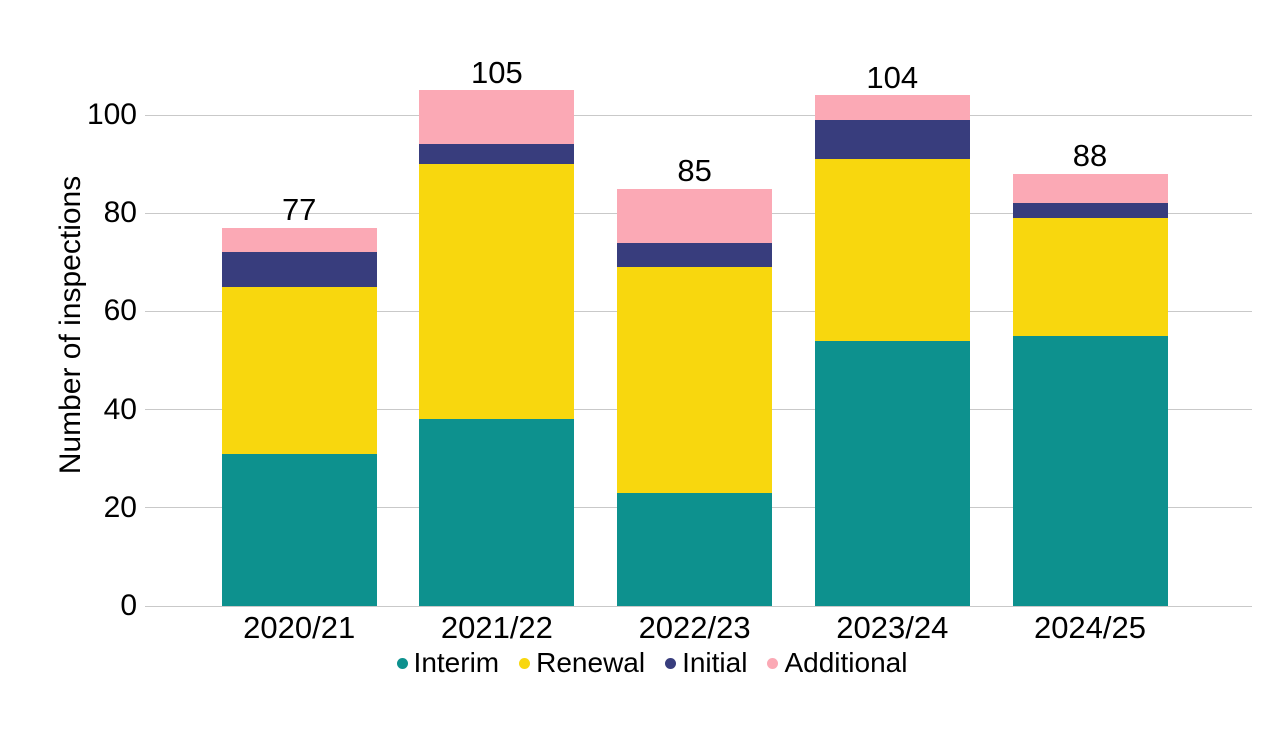 This screenshot has height=740, width=1280. I want to click on x-axis-tick-label: 2022/23, so click(694, 627).